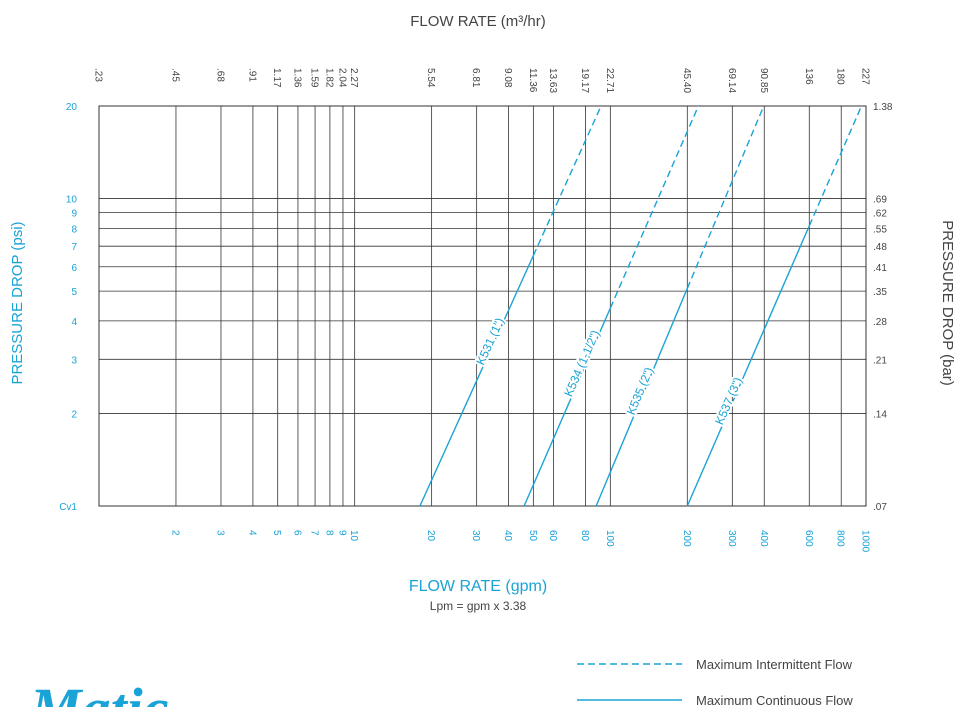 This screenshot has width=960, height=707. I want to click on x-tick-label-bottom: 6, so click(296, 533).